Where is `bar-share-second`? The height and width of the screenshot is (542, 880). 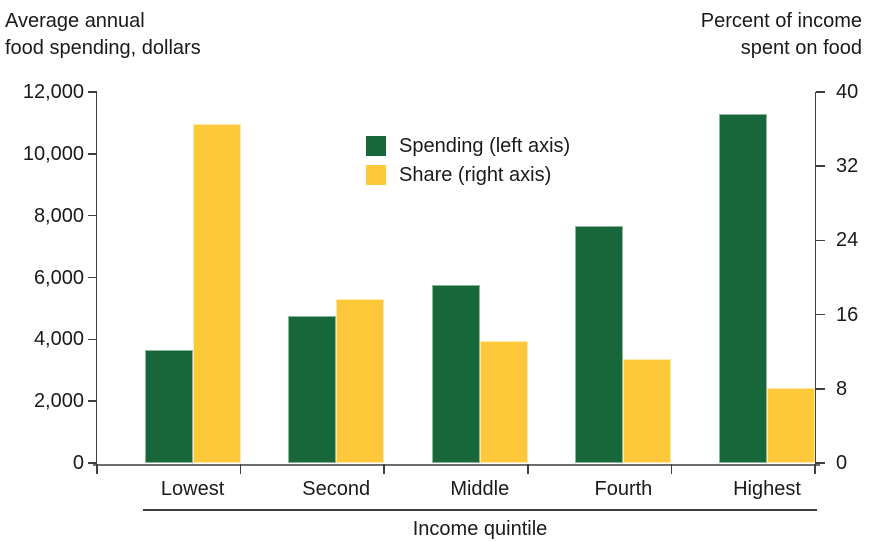 bar-share-second is located at coordinates (360, 380).